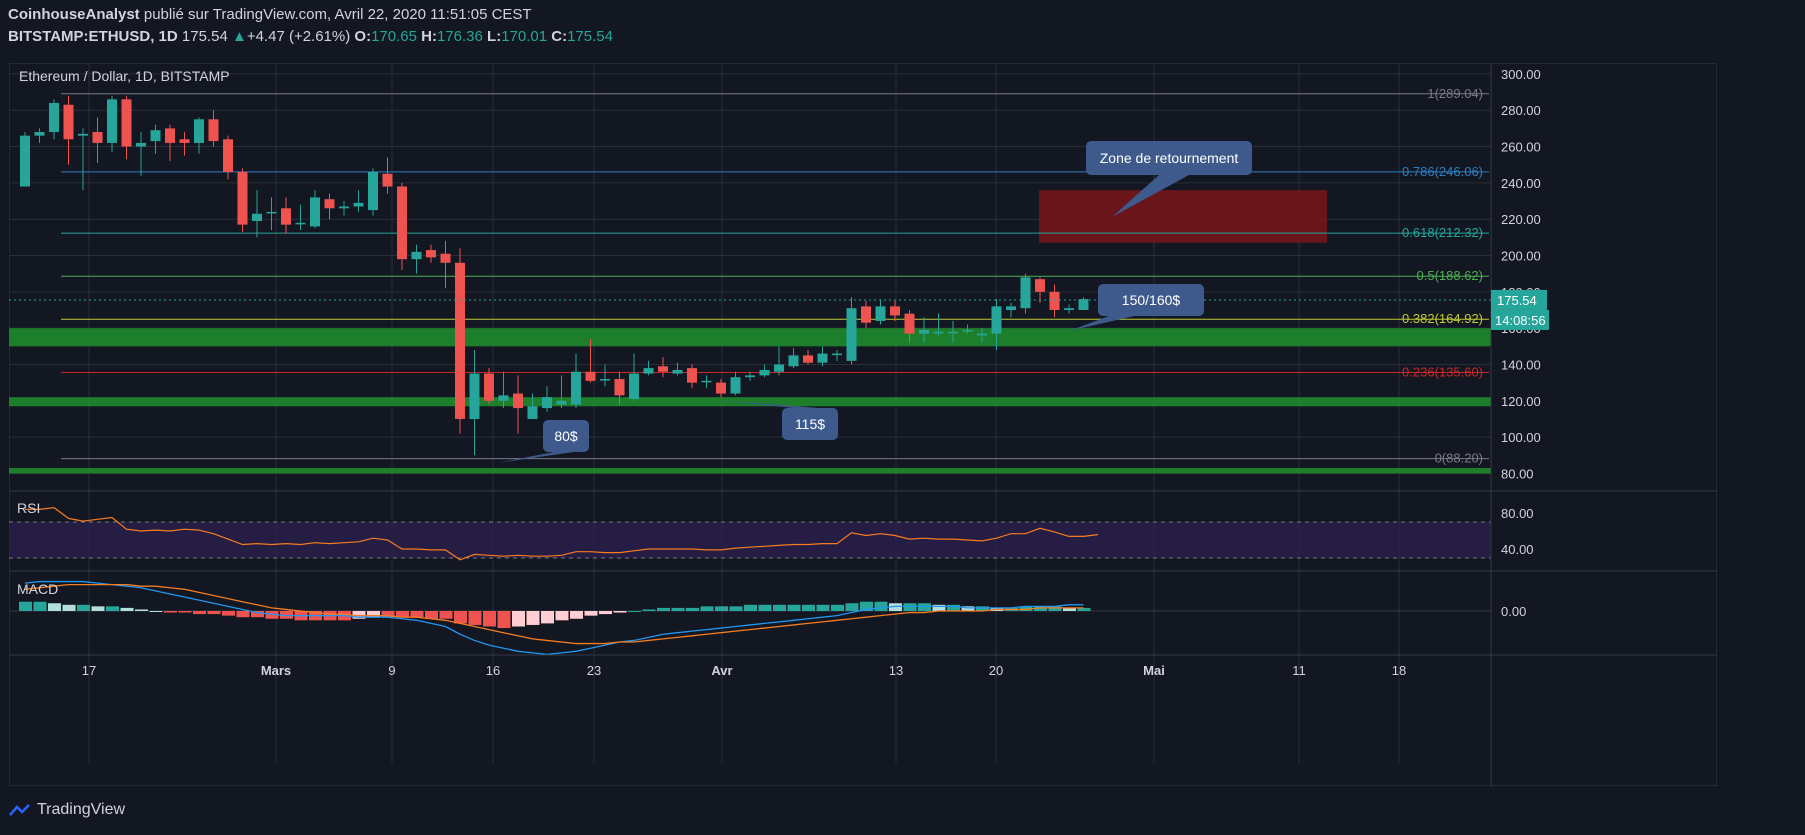 The height and width of the screenshot is (835, 1805). Describe the element at coordinates (204, 36) in the screenshot. I see `last-price: 175.54` at that location.